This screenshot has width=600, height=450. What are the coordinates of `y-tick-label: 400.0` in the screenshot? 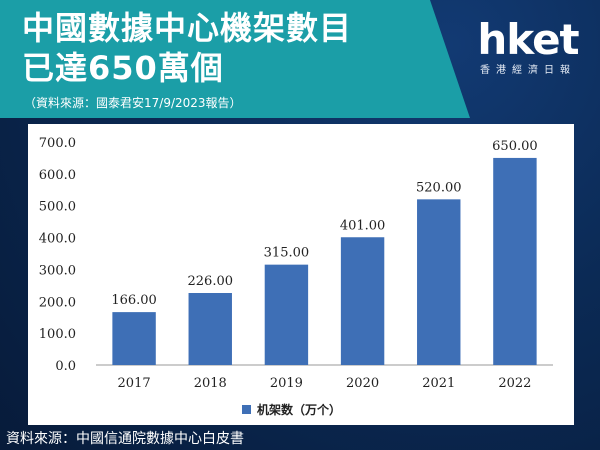 It's located at (57, 239).